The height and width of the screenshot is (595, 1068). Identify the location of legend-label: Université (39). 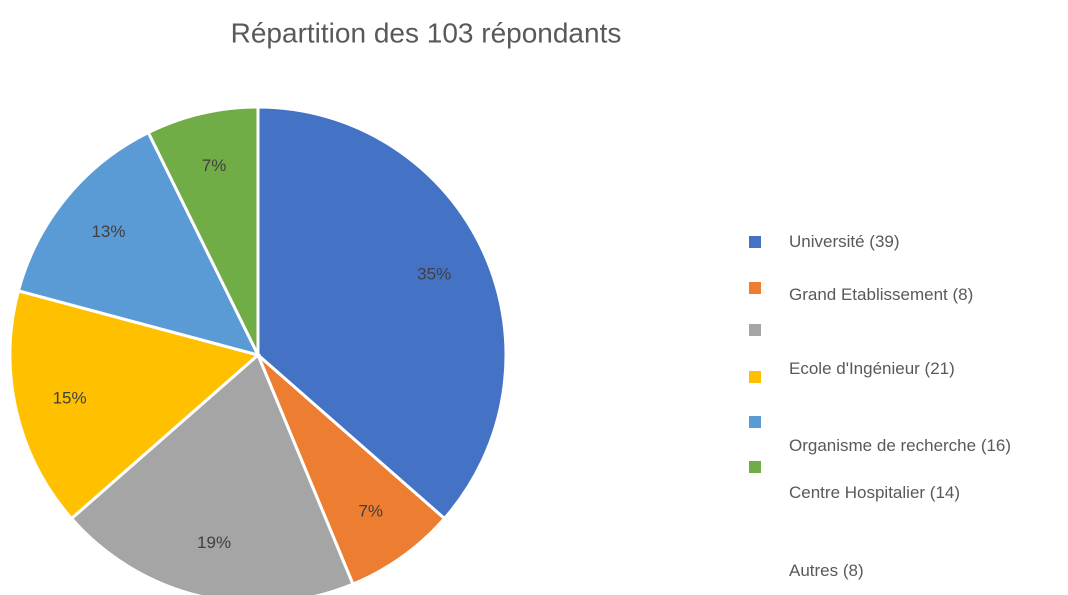
(844, 241).